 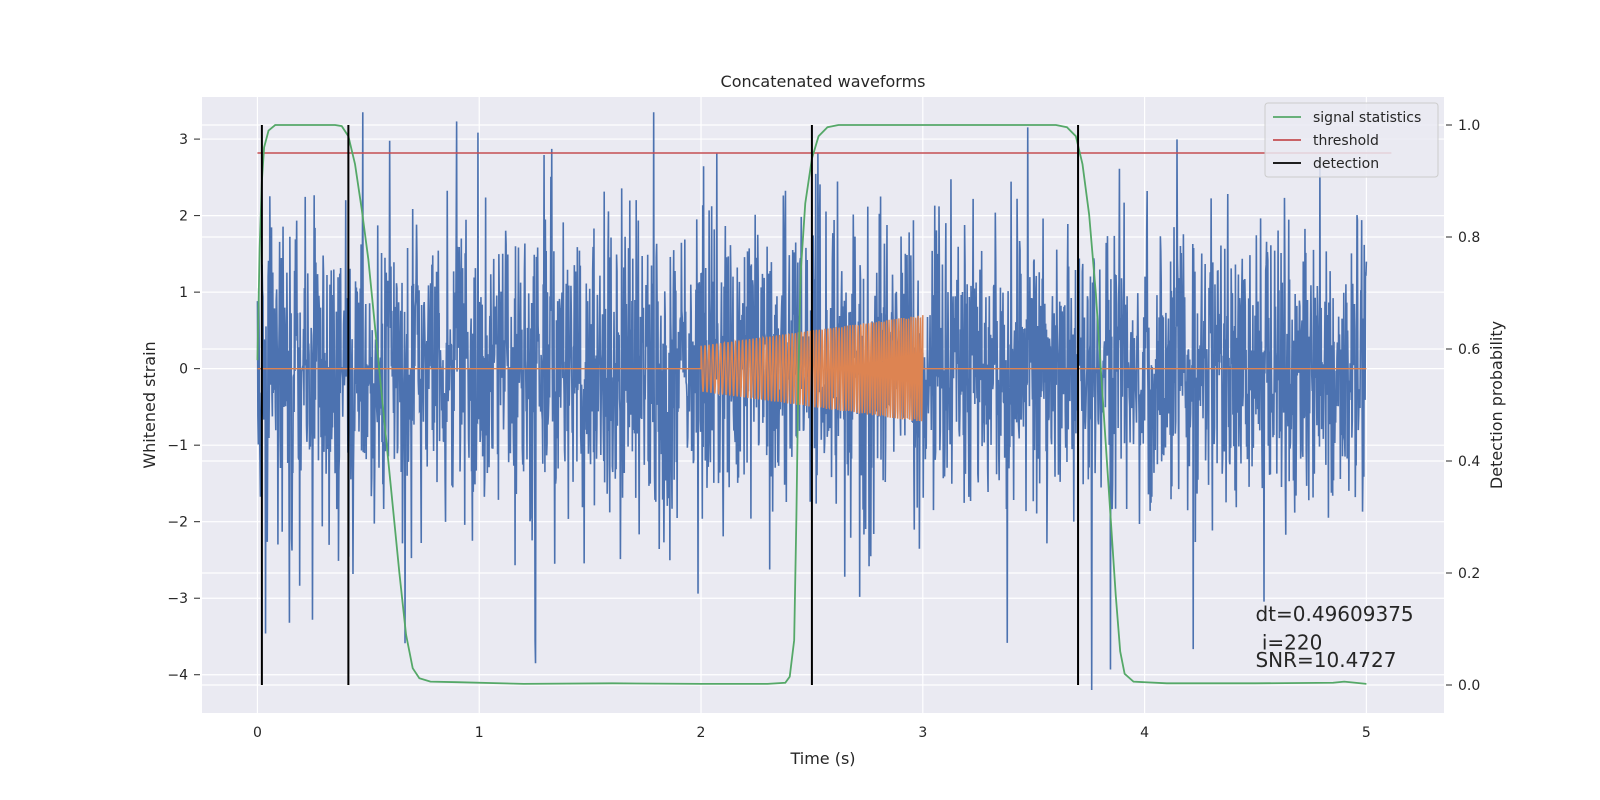 I want to click on y-tick-label: −1, so click(x=177, y=446).